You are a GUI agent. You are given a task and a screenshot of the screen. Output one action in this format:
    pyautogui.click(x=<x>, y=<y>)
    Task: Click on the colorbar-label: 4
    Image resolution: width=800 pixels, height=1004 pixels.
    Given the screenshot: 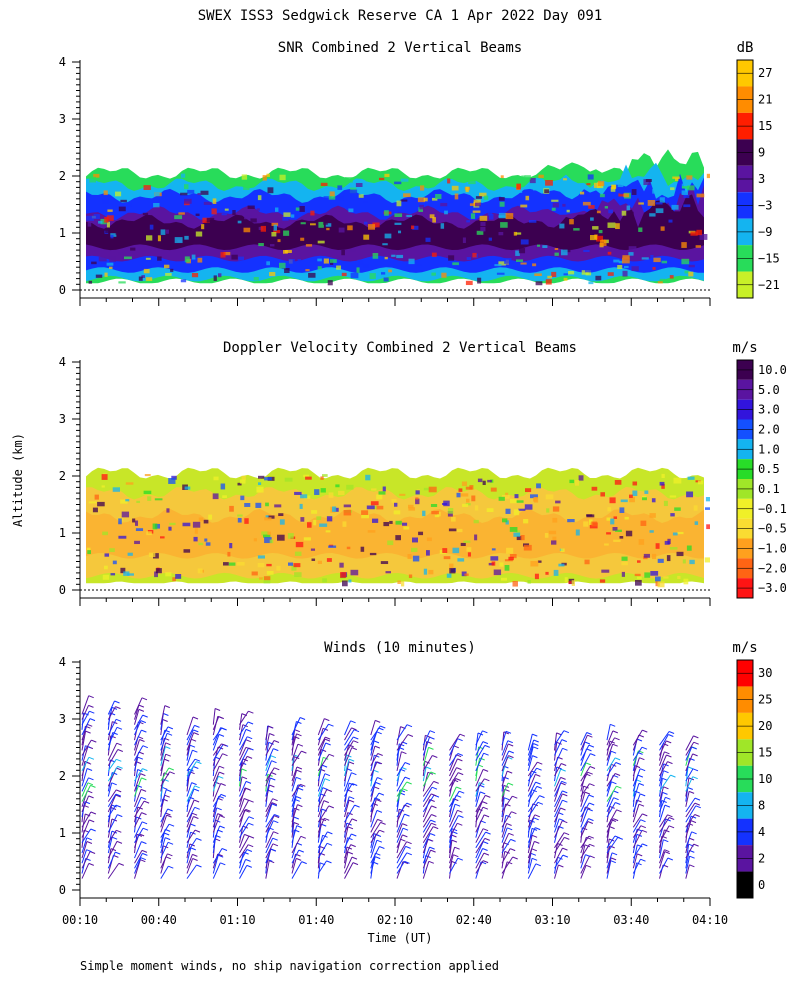 What is the action you would take?
    pyautogui.click(x=761, y=832)
    